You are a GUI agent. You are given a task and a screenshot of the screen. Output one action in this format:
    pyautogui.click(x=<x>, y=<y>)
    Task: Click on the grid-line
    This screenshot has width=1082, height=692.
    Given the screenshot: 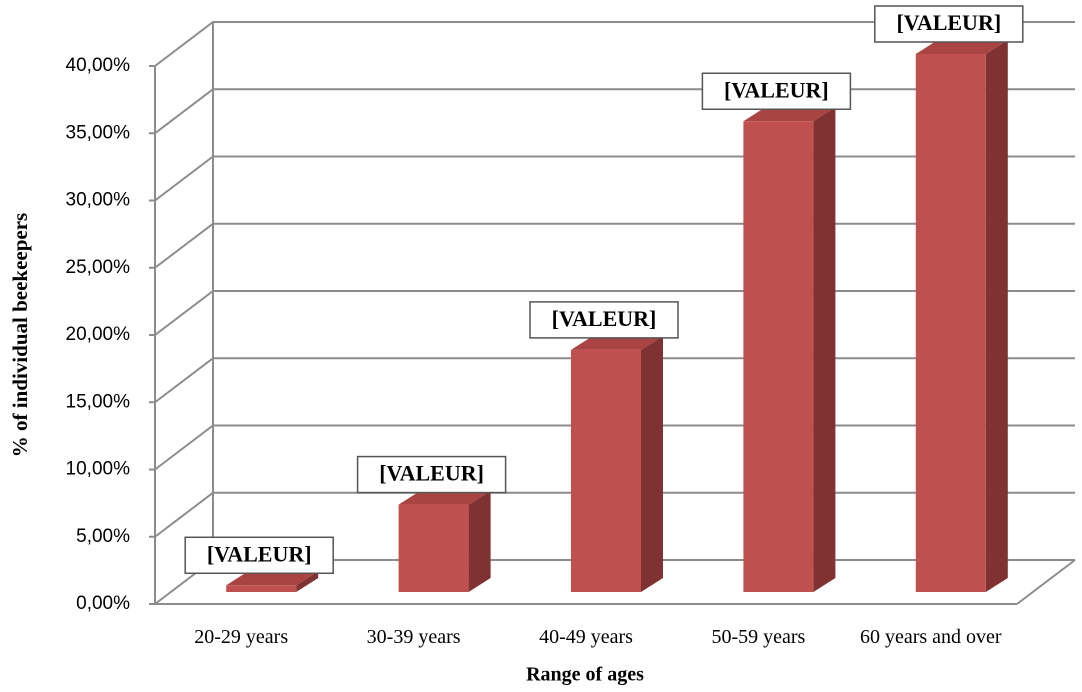 What is the action you would take?
    pyautogui.click(x=614, y=44)
    